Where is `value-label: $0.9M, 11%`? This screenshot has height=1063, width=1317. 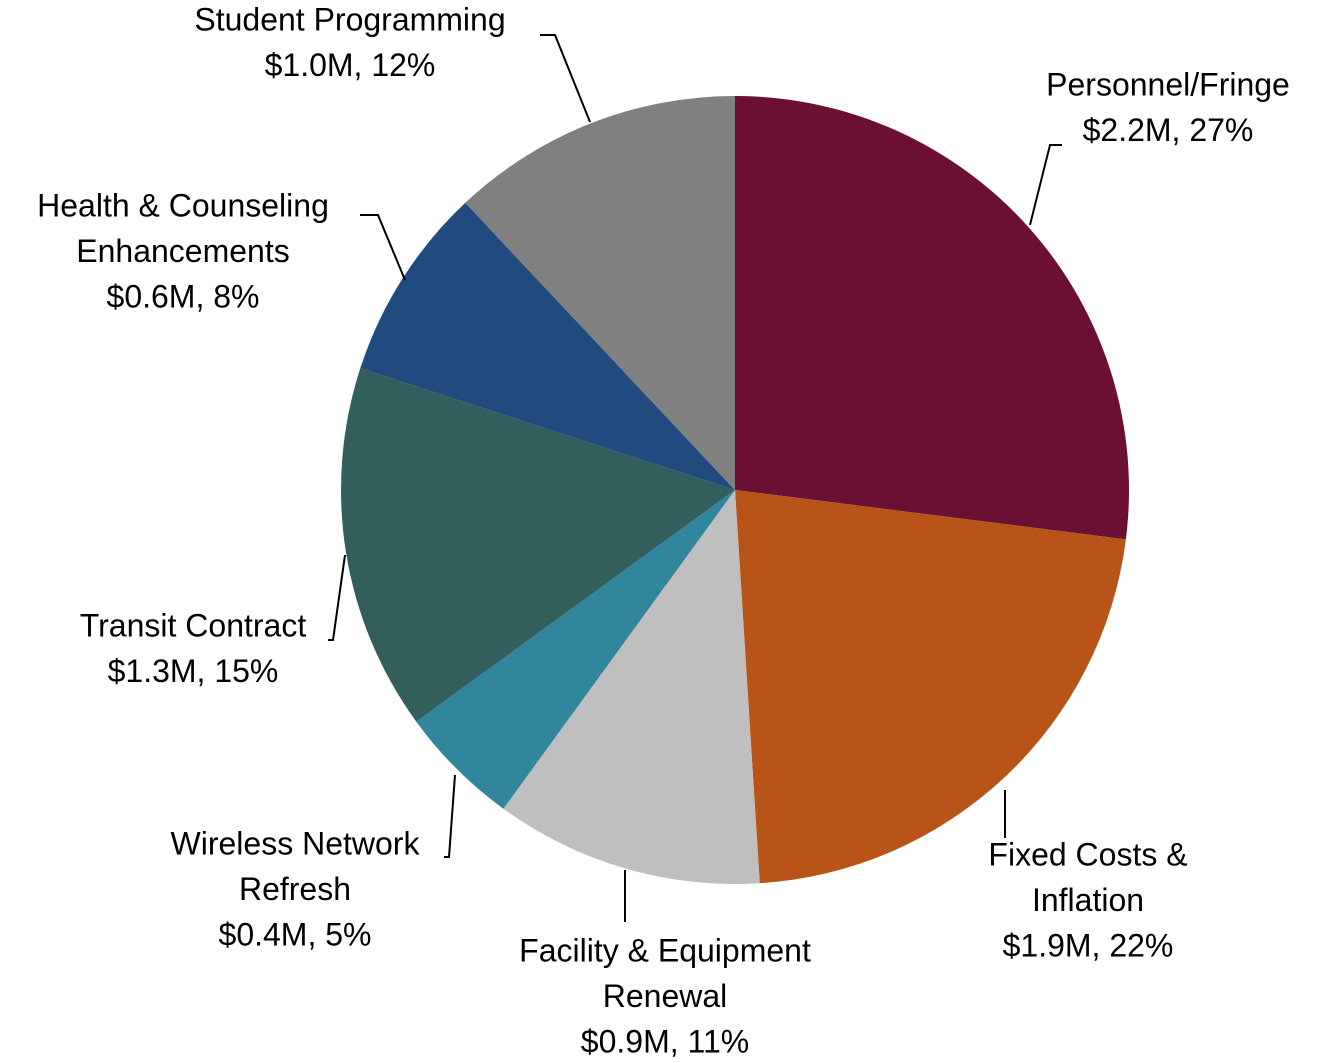
value-label: $0.9M, 11% is located at coordinates (665, 1041).